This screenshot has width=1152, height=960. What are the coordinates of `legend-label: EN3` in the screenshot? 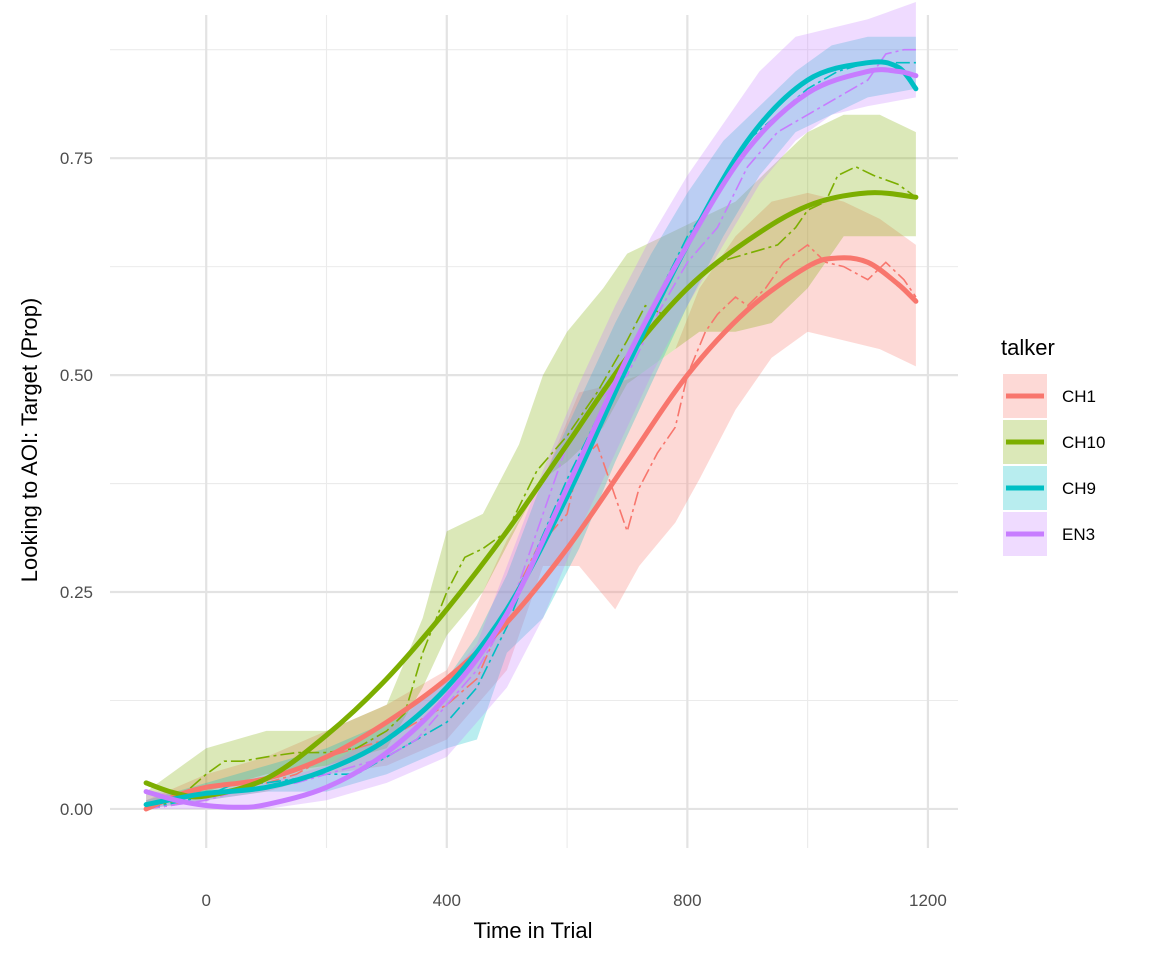 It's located at (1078, 534).